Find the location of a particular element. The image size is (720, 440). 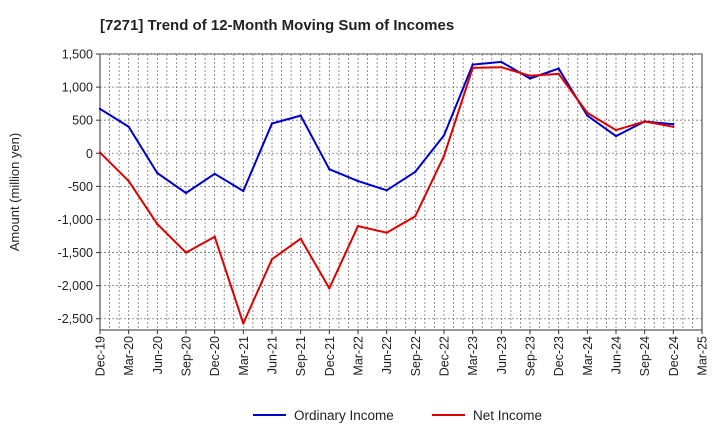

x-tick-label: Jun-20 is located at coordinates (158, 355).